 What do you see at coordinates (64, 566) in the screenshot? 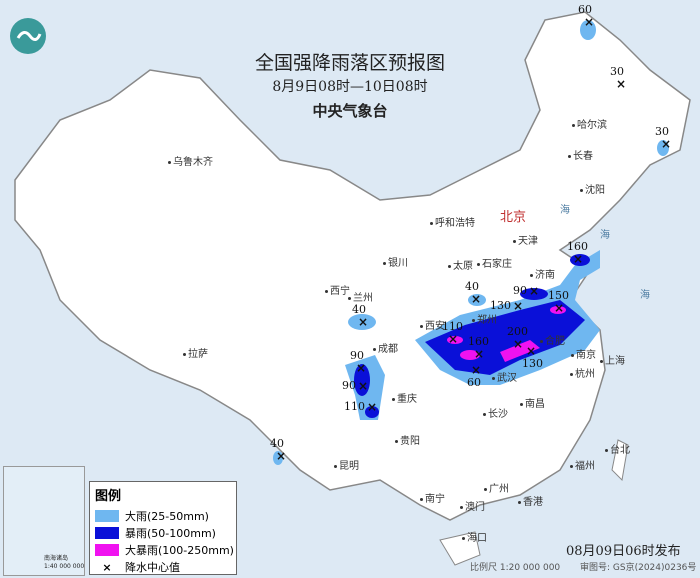
I see `inset-scale: 1:40 000 000` at bounding box center [64, 566].